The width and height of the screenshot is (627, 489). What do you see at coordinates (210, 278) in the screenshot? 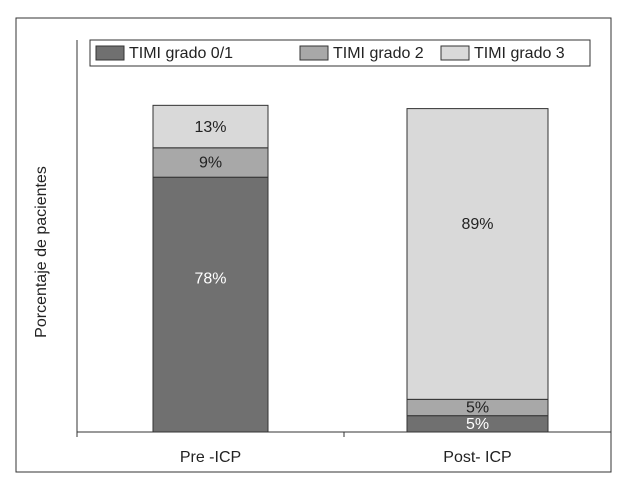
I see `data-label: 78%` at bounding box center [210, 278].